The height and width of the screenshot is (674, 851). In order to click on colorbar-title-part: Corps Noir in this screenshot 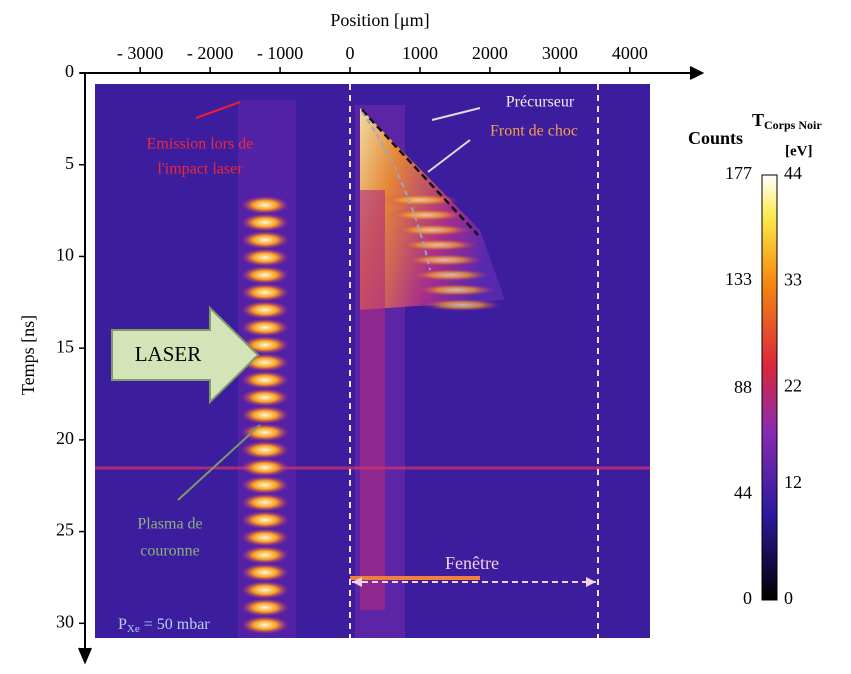, I will do `click(793, 125)`.